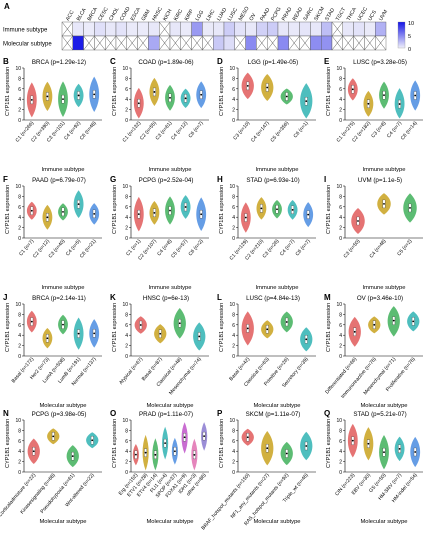 This screenshot has height=550, width=427. Describe the element at coordinates (327, 61) in the screenshot. I see `panel-letter: E` at that location.